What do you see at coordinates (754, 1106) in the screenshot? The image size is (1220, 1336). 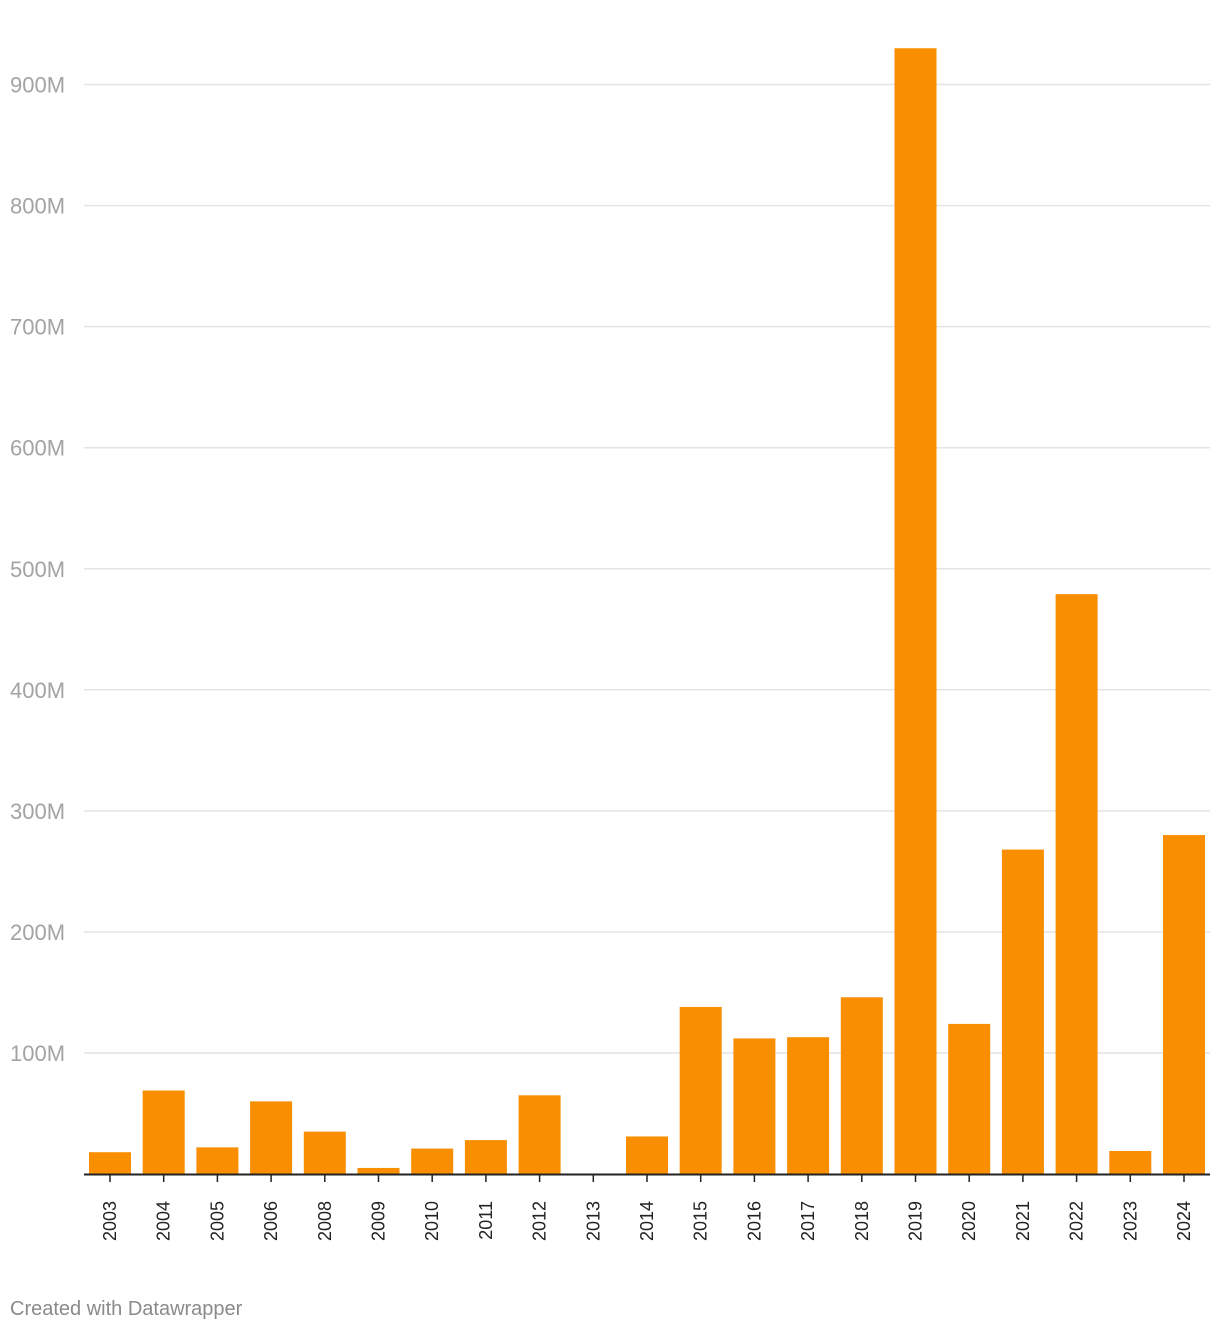 I see `bar-2016` at bounding box center [754, 1106].